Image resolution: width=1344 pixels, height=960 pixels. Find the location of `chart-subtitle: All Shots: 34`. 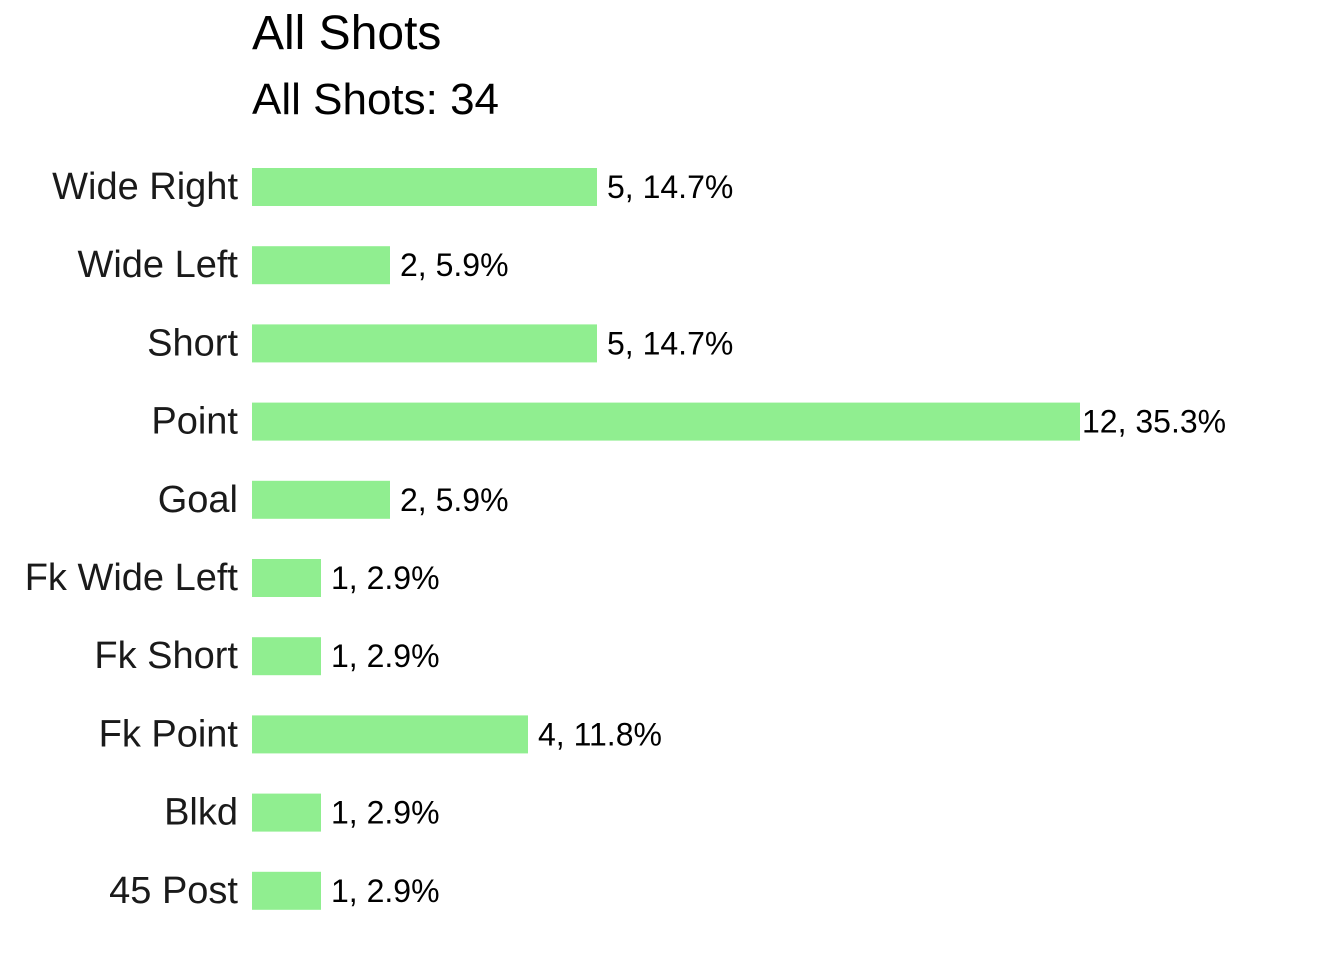

chart-subtitle: All Shots: 34 is located at coordinates (376, 99).